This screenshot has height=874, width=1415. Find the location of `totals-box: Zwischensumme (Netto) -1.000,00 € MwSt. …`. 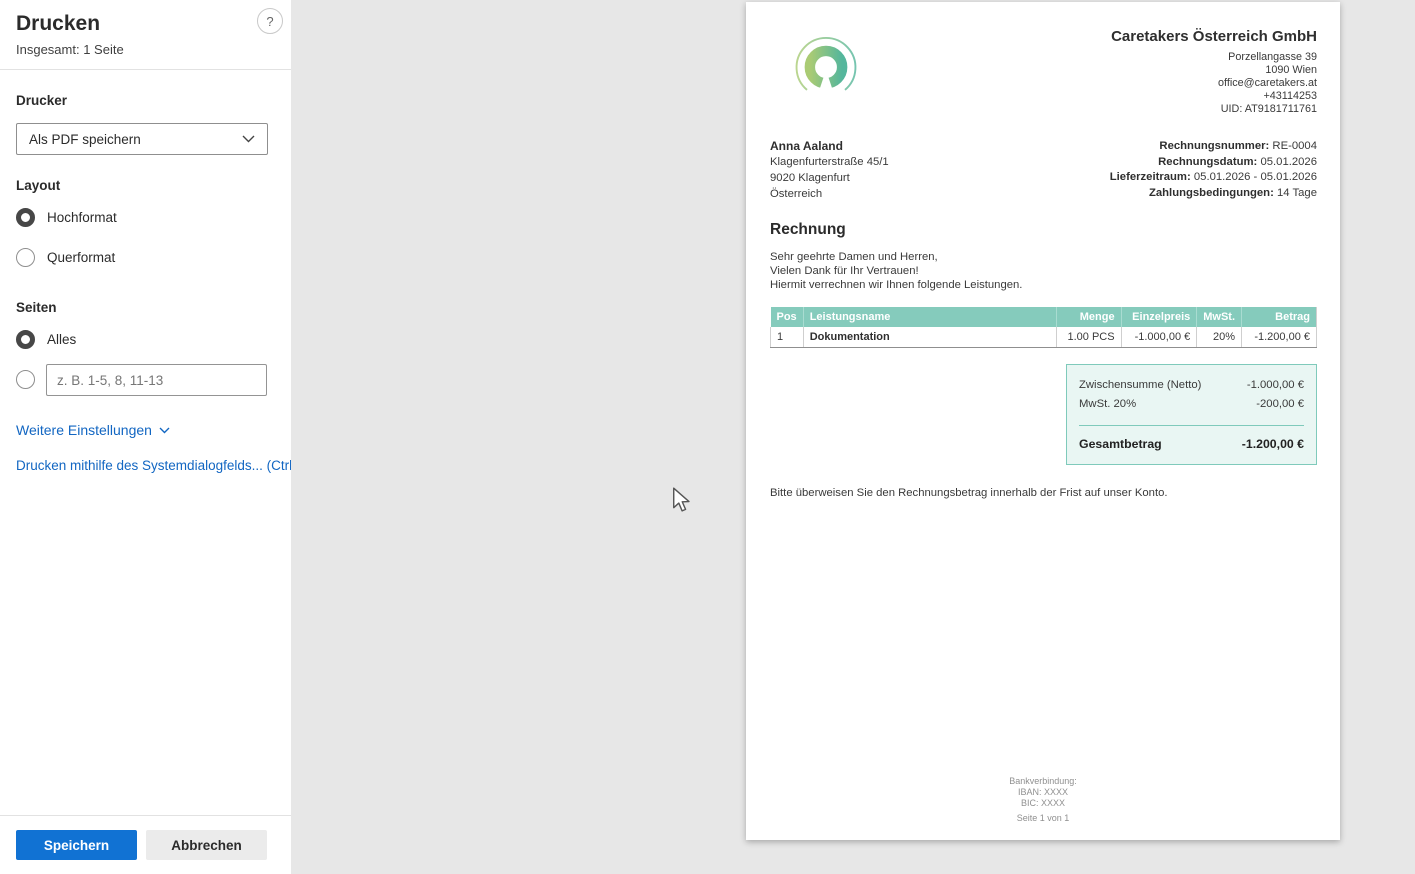

totals-box: Zwischensumme (Netto) -1.000,00 € MwSt. … is located at coordinates (1191, 414).